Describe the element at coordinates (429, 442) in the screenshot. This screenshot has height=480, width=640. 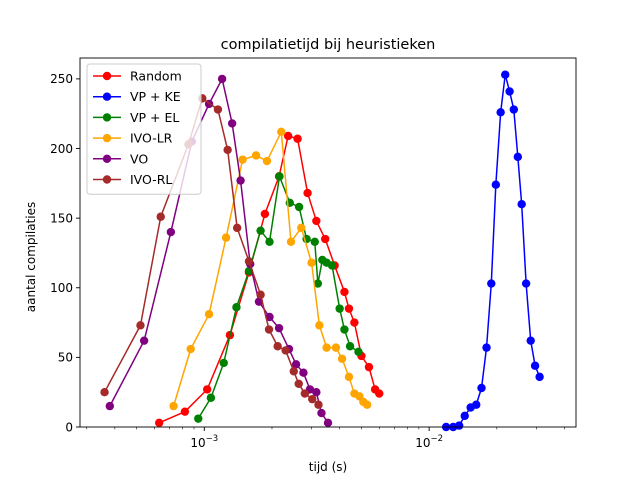
I see `x-tick-label: 10⁻²` at that location.